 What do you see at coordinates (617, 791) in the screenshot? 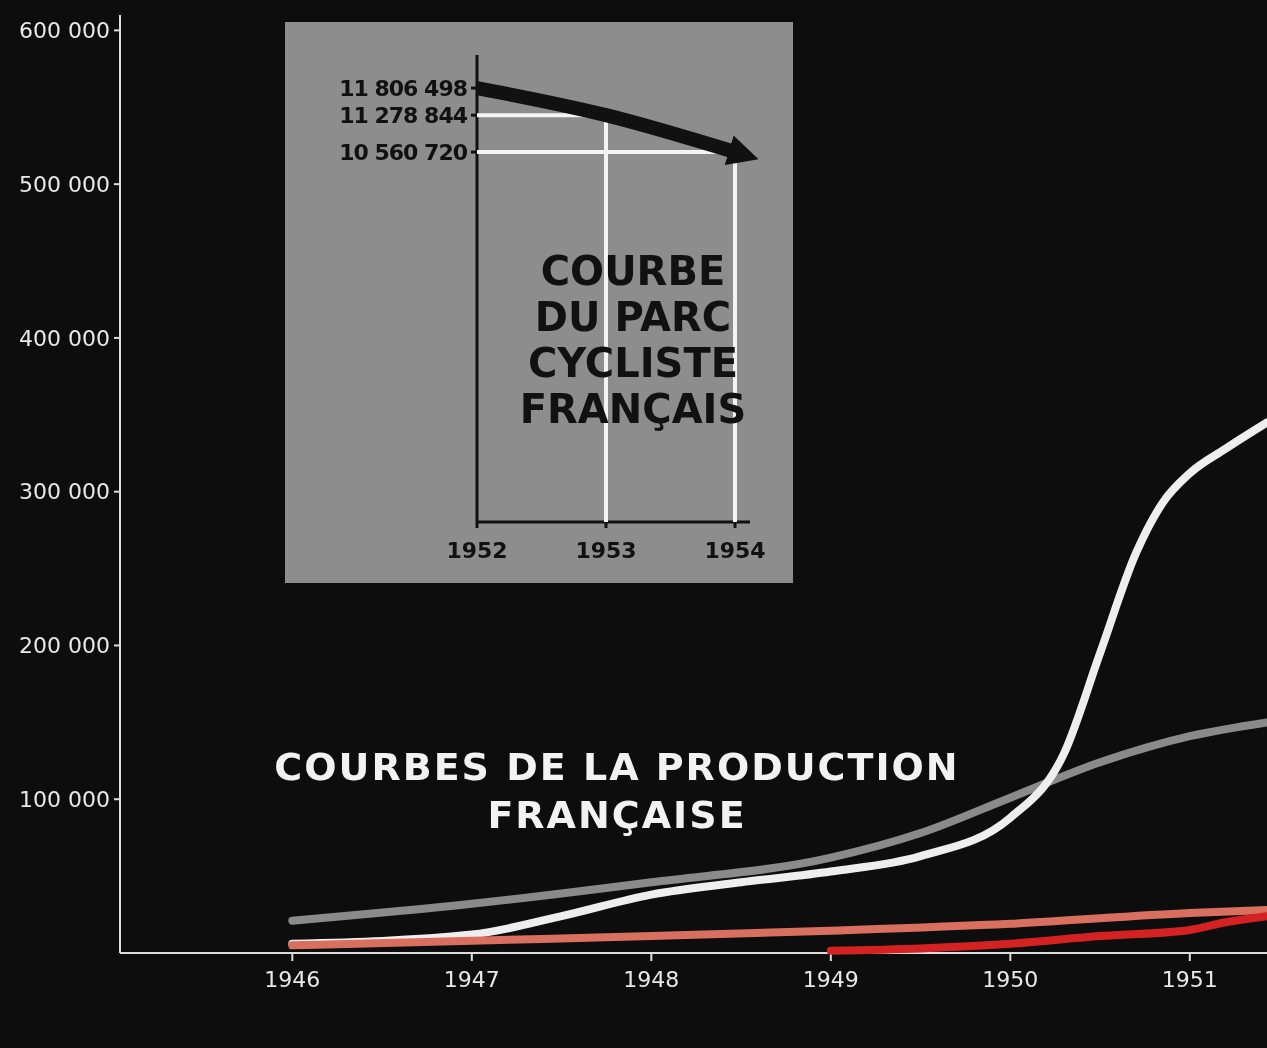
I see `text: COURBES DE LA PRODUCTION FRANÇAISE` at bounding box center [617, 791].